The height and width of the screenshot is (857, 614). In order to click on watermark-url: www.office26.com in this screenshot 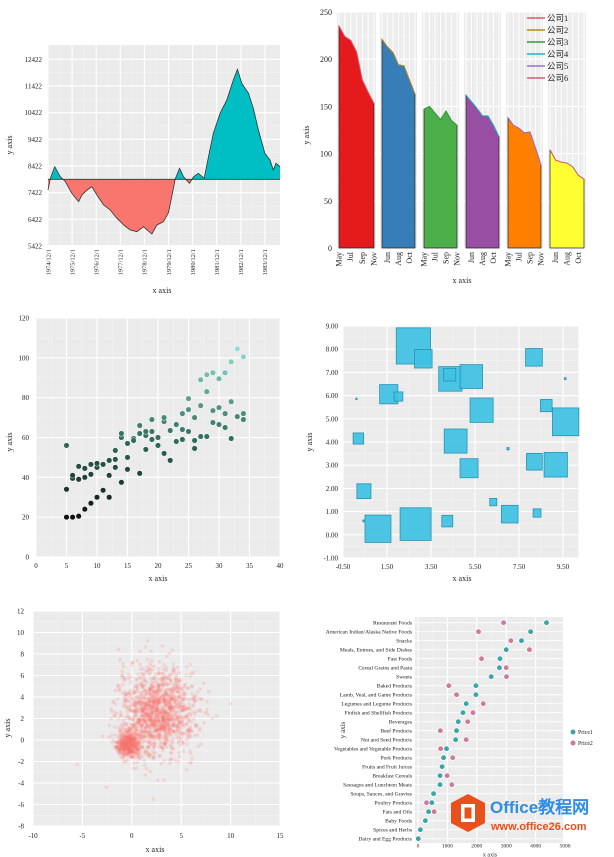, I will do `click(538, 827)`.